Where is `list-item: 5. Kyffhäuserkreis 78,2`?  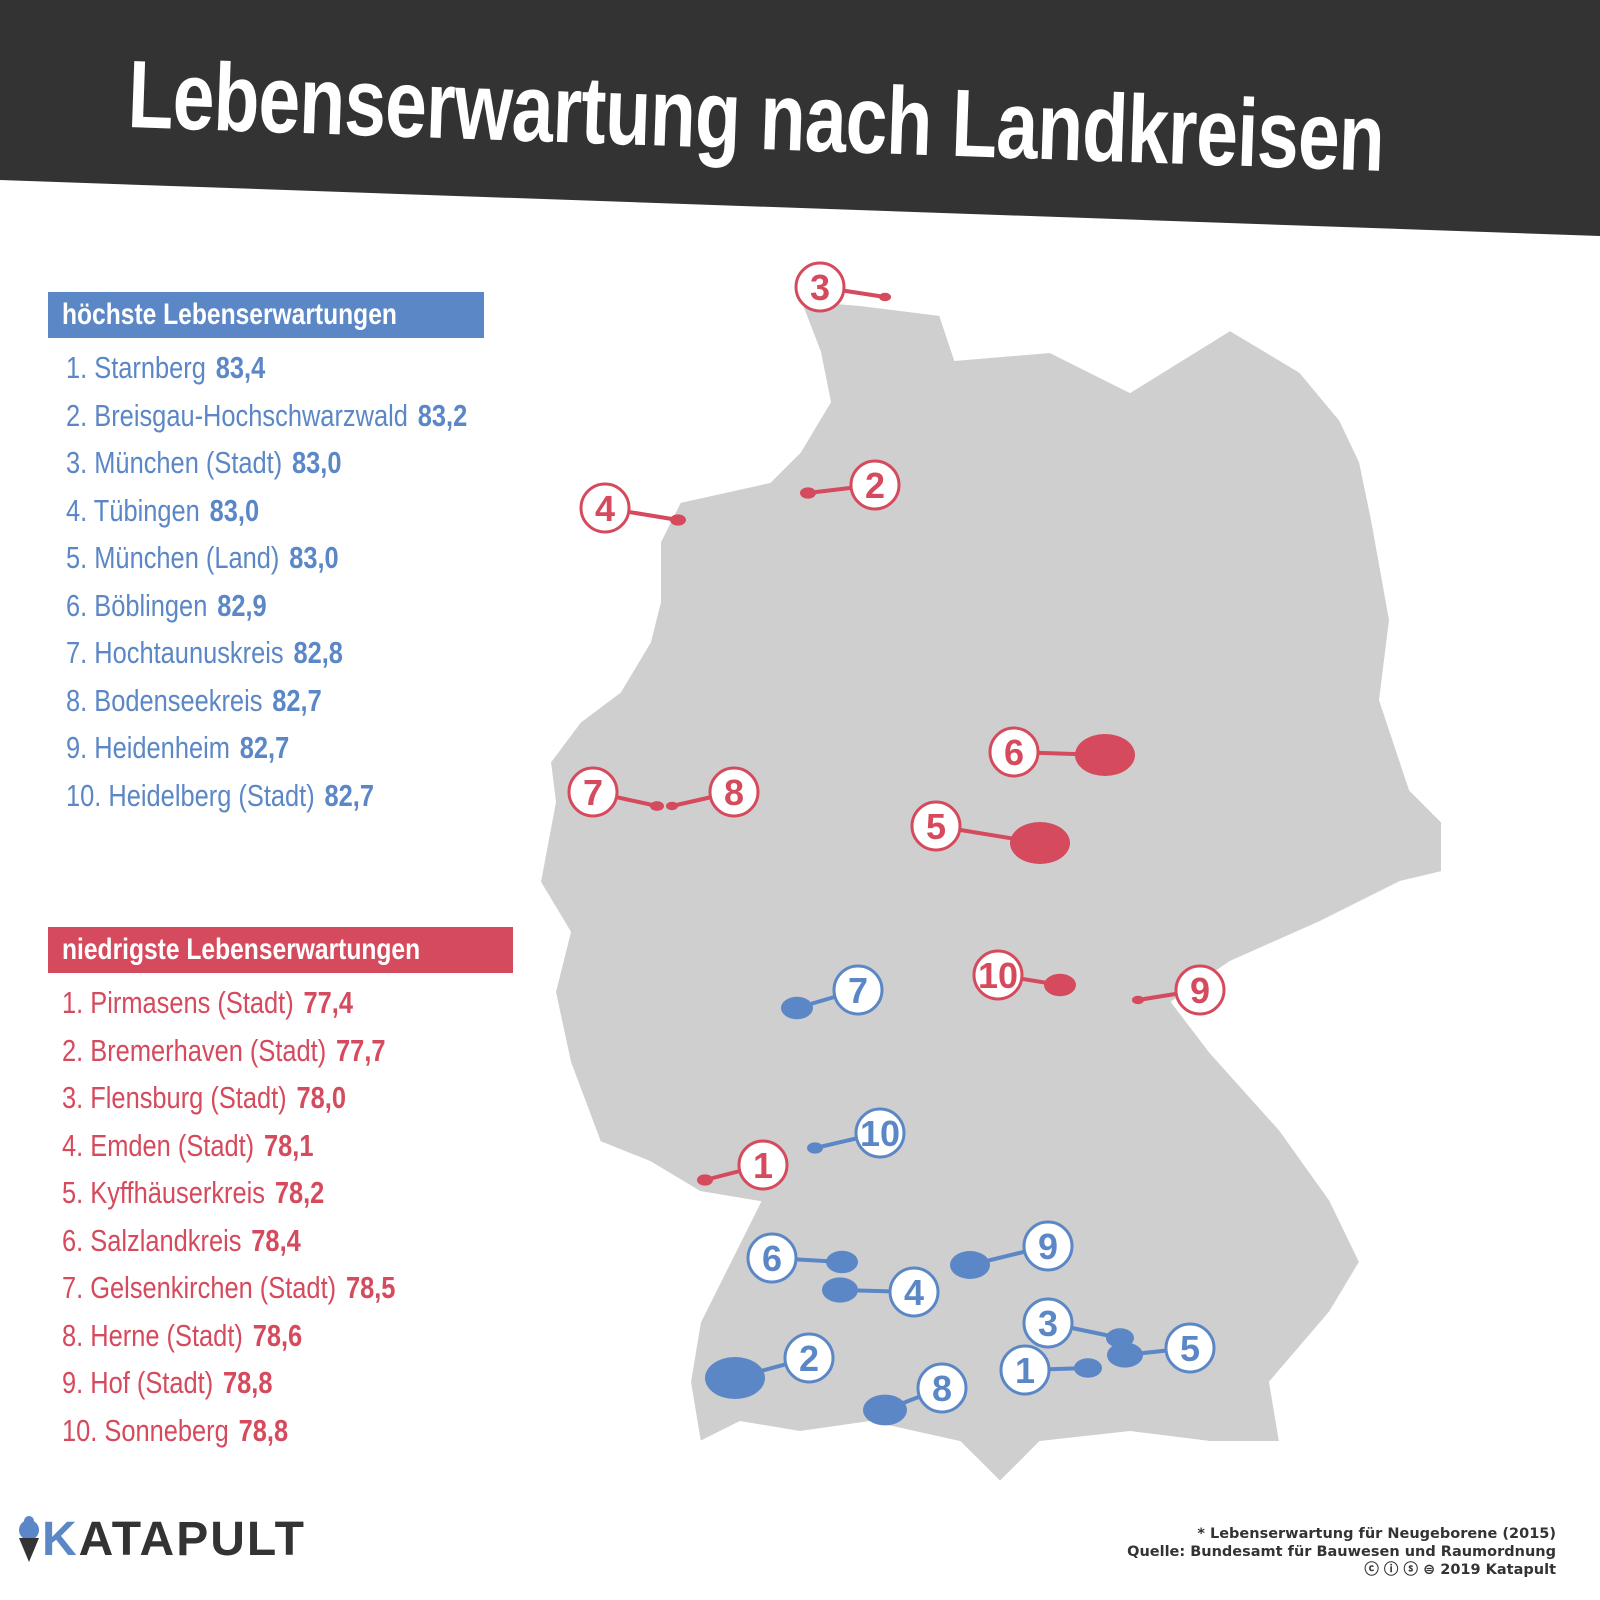
list-item: 5. Kyffhäuserkreis 78,2 is located at coordinates (247, 1193).